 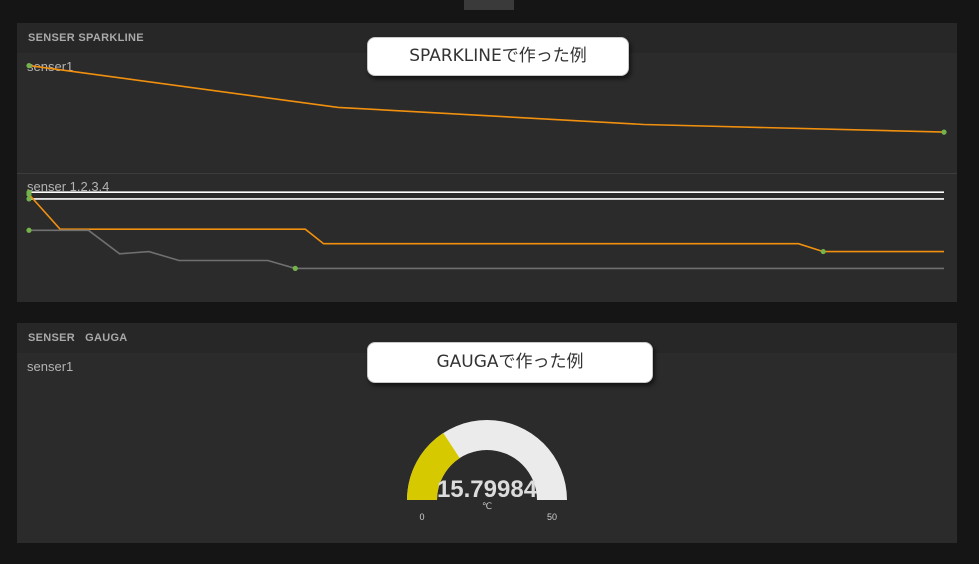 What do you see at coordinates (510, 362) in the screenshot?
I see `gauge-callout: GAUGAで作った例` at bounding box center [510, 362].